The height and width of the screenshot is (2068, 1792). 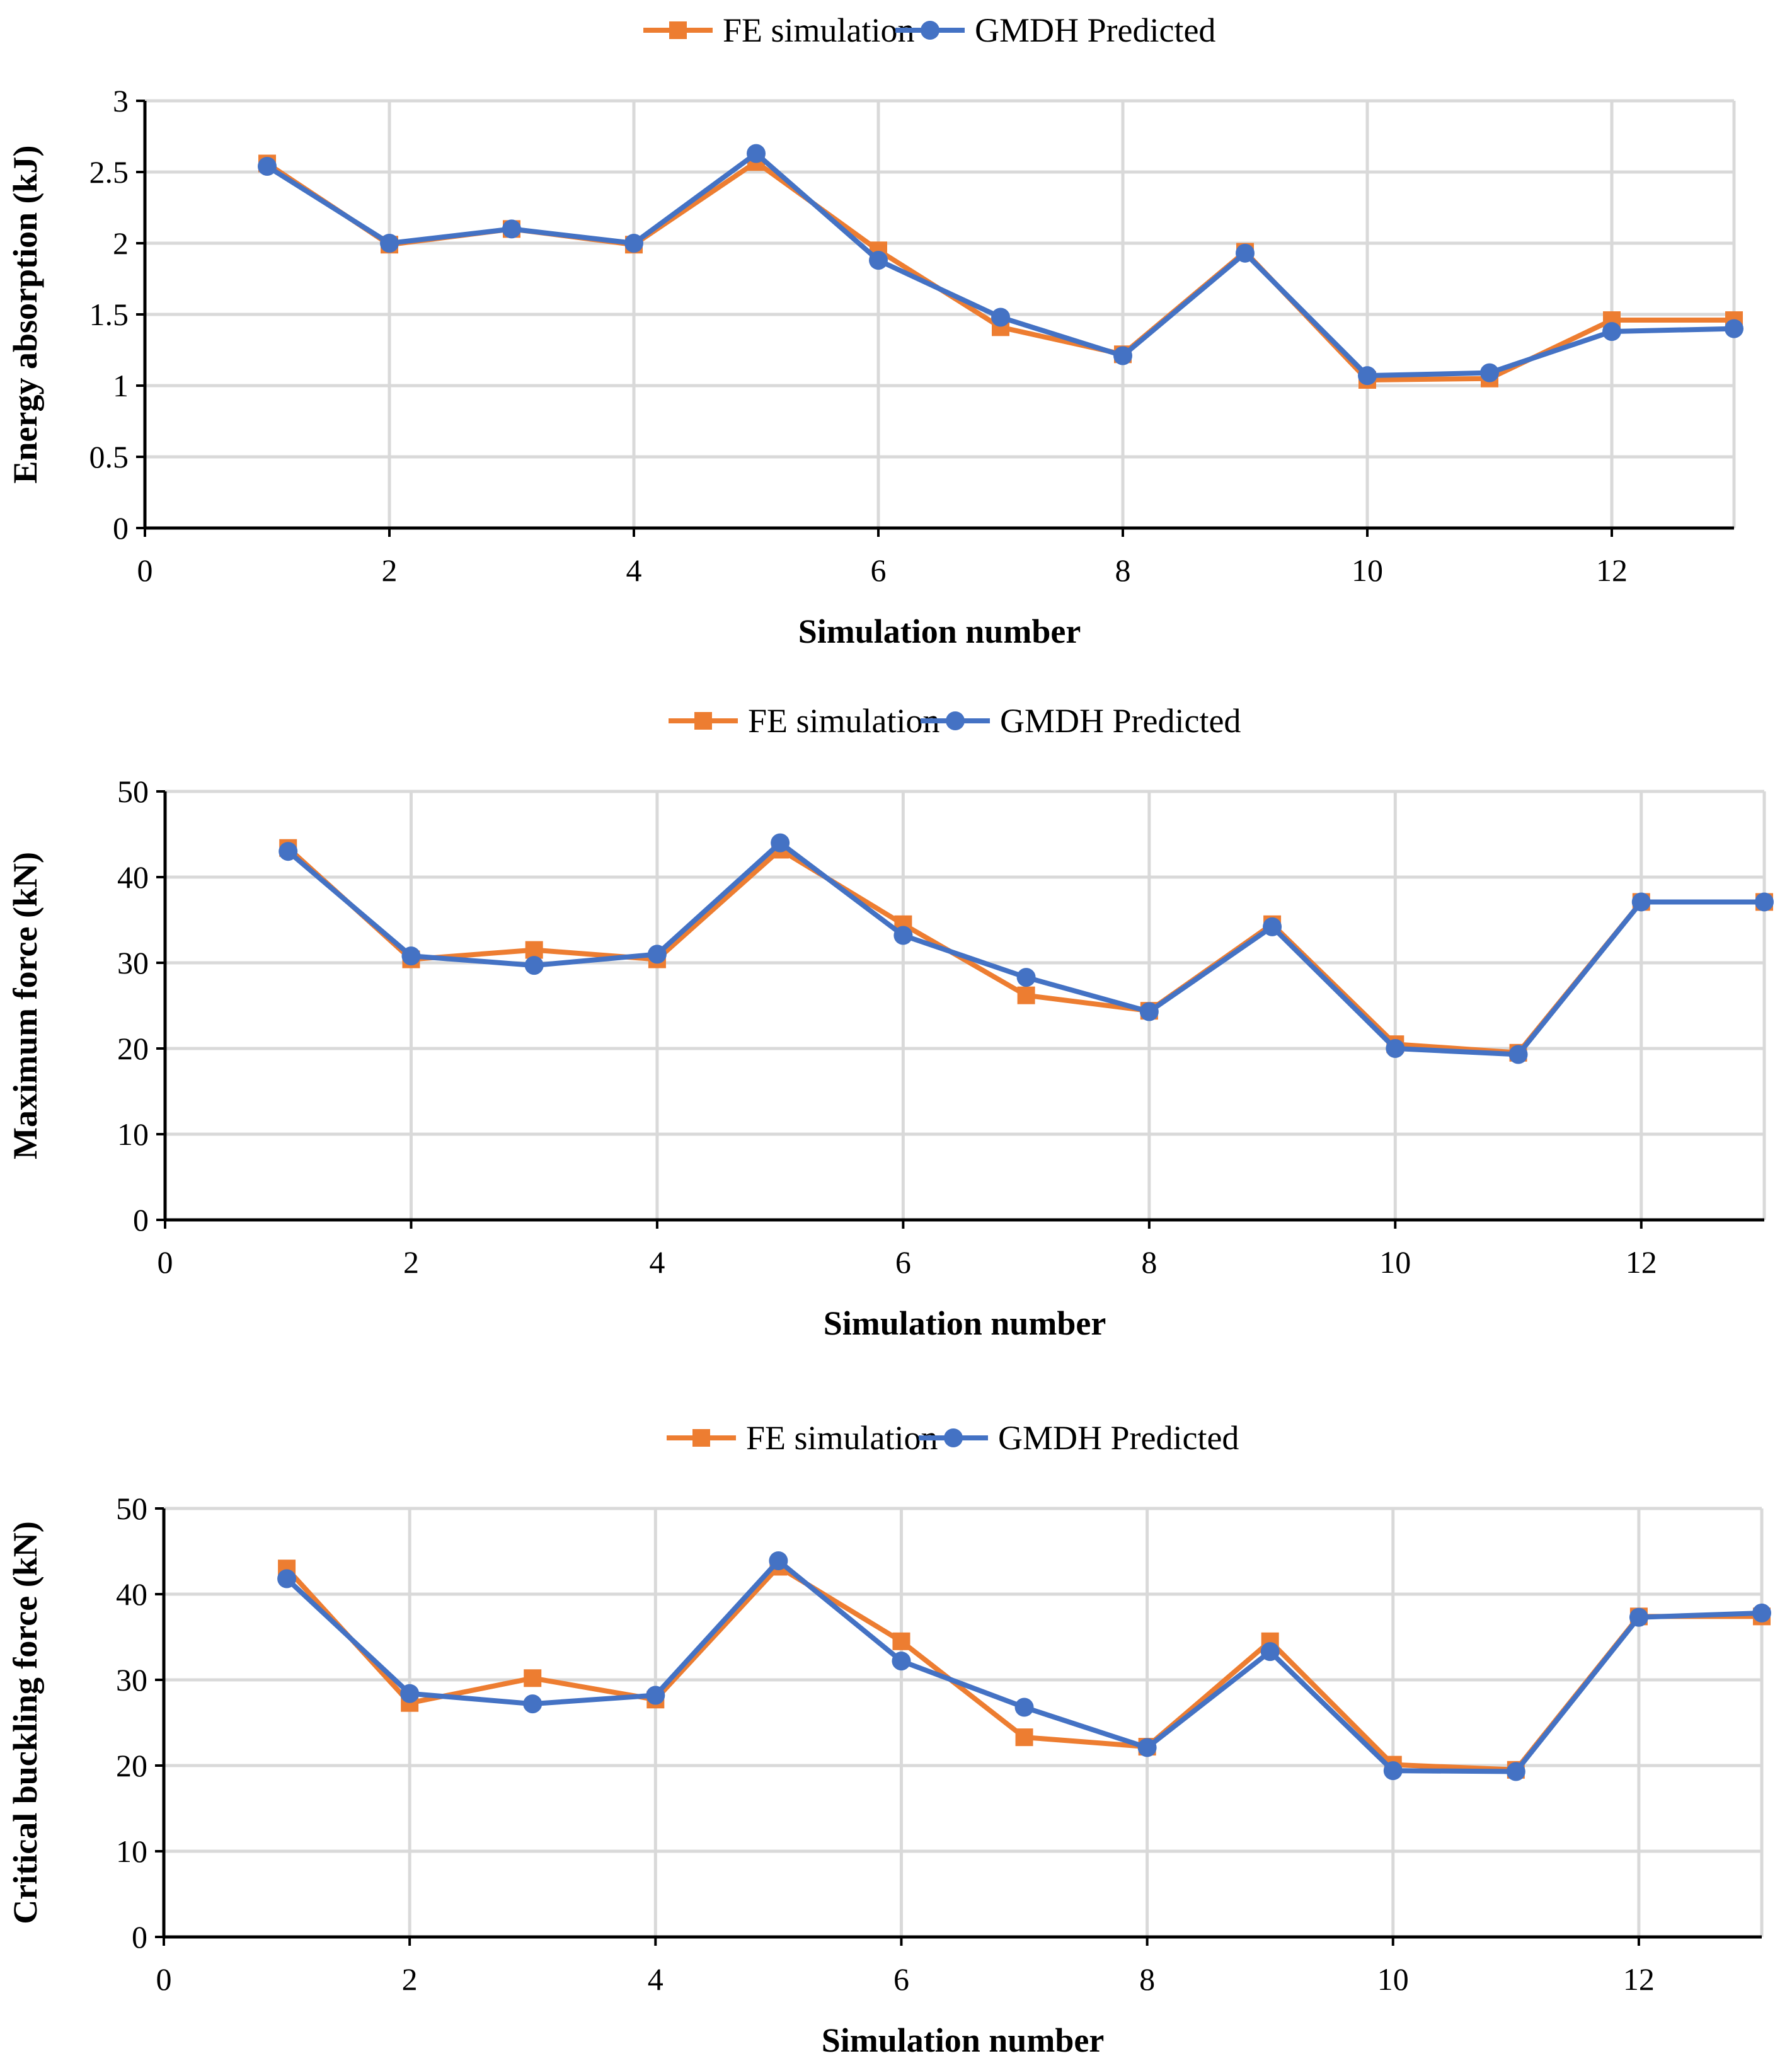 What do you see at coordinates (109, 172) in the screenshot?
I see `y-tick-label: 2.5` at bounding box center [109, 172].